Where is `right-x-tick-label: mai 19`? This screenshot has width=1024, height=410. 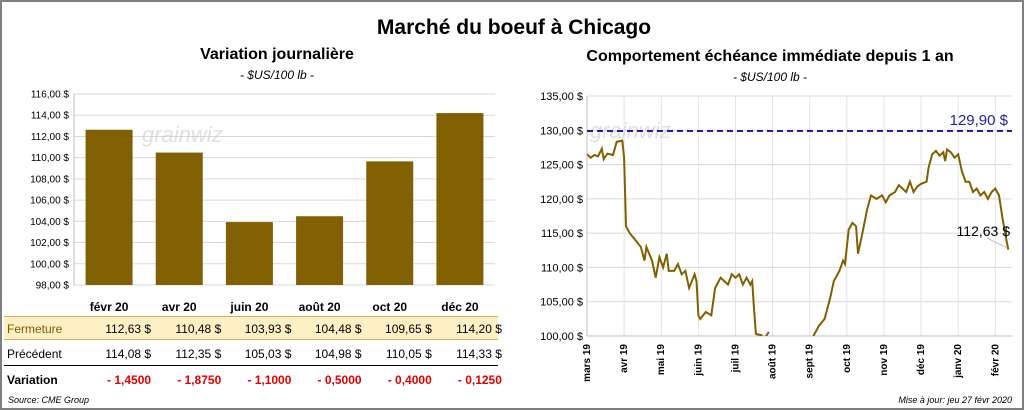 right-x-tick-label: mai 19 is located at coordinates (661, 360).